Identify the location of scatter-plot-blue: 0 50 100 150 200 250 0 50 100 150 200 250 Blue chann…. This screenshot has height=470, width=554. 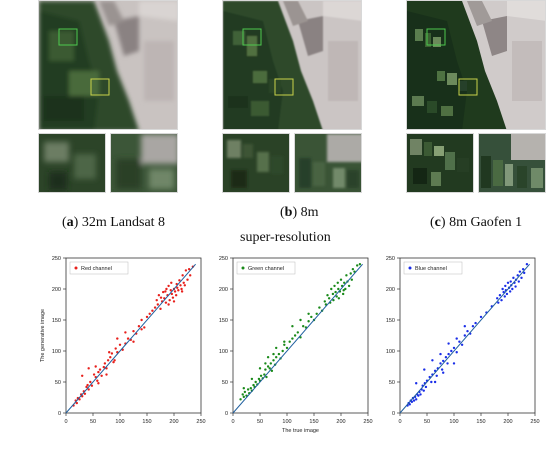
(463, 340).